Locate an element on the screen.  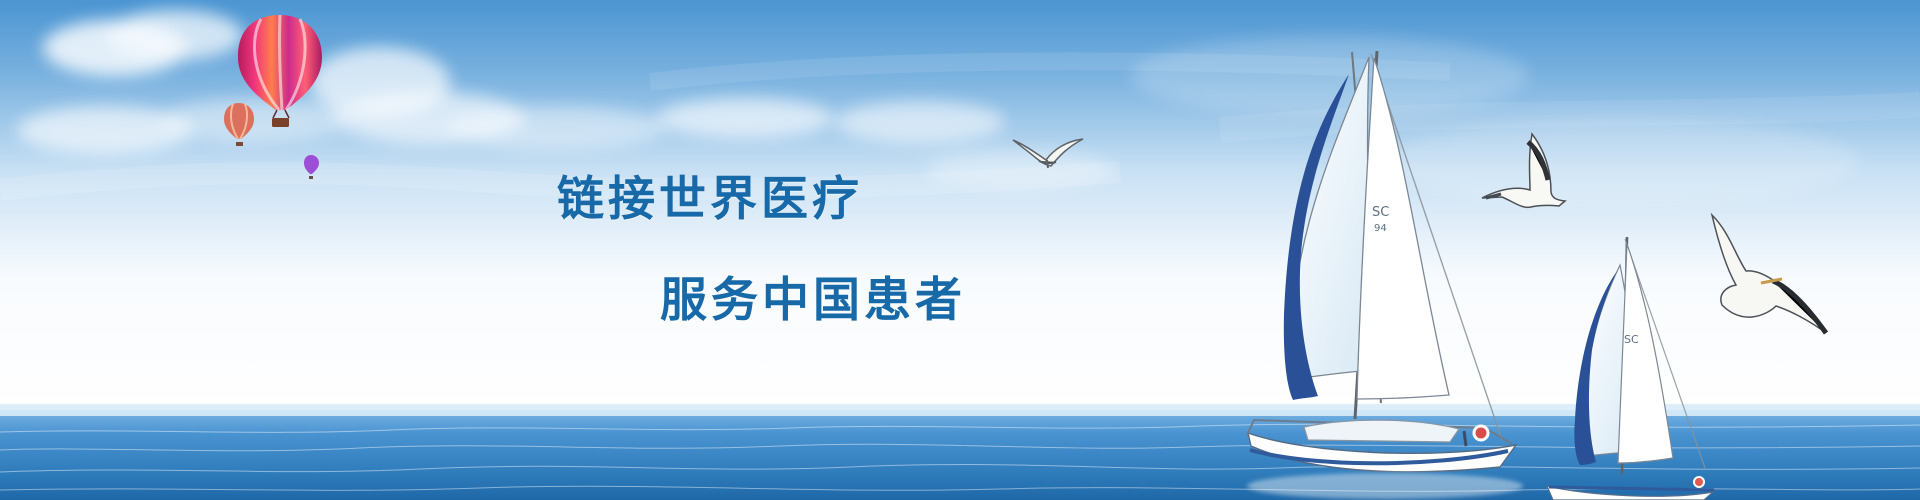
hot-air-balloons is located at coordinates (273, 96).